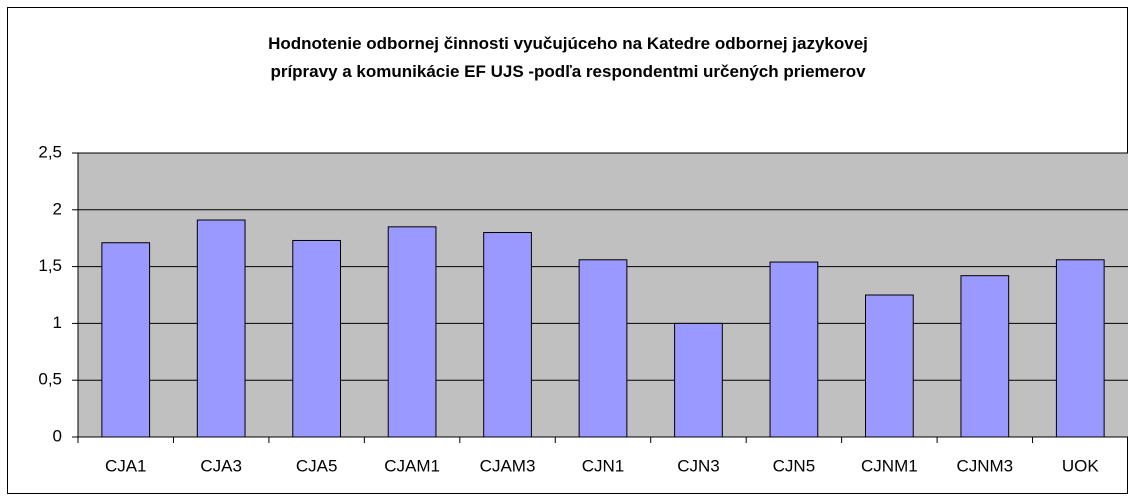 The height and width of the screenshot is (501, 1134). What do you see at coordinates (50, 265) in the screenshot?
I see `y-tick-label: 1,5` at bounding box center [50, 265].